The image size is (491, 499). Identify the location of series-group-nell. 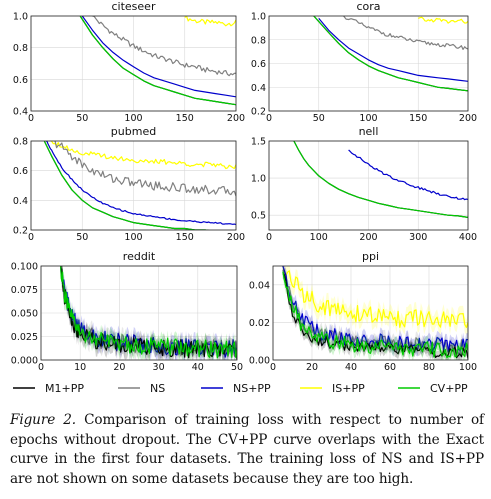
(380, 179).